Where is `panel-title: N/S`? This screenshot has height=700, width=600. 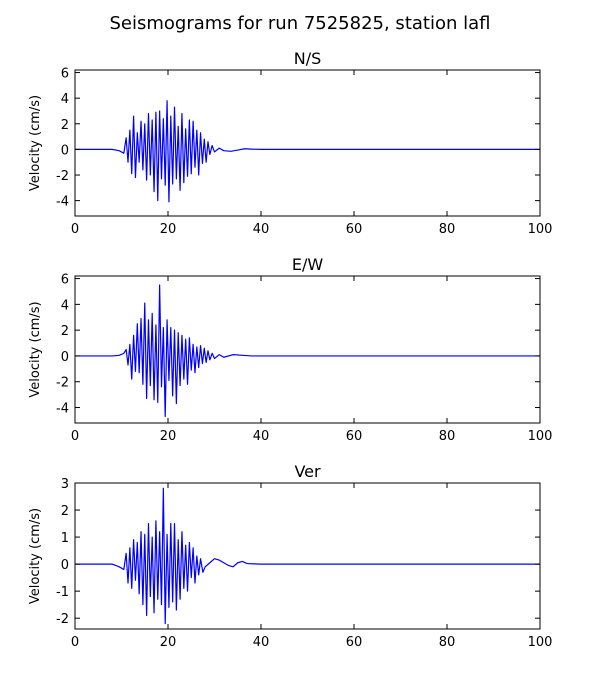
panel-title: N/S is located at coordinates (308, 58).